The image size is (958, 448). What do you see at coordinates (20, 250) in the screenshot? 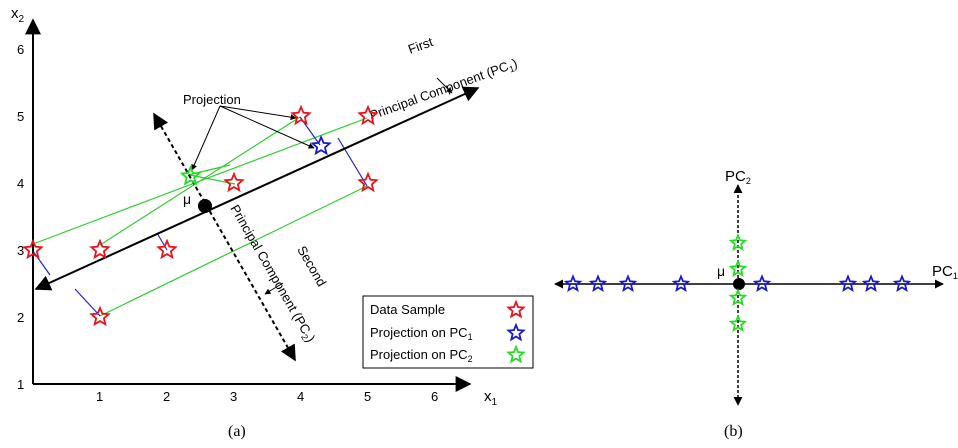
I see `y-tick-label: 3` at bounding box center [20, 250].